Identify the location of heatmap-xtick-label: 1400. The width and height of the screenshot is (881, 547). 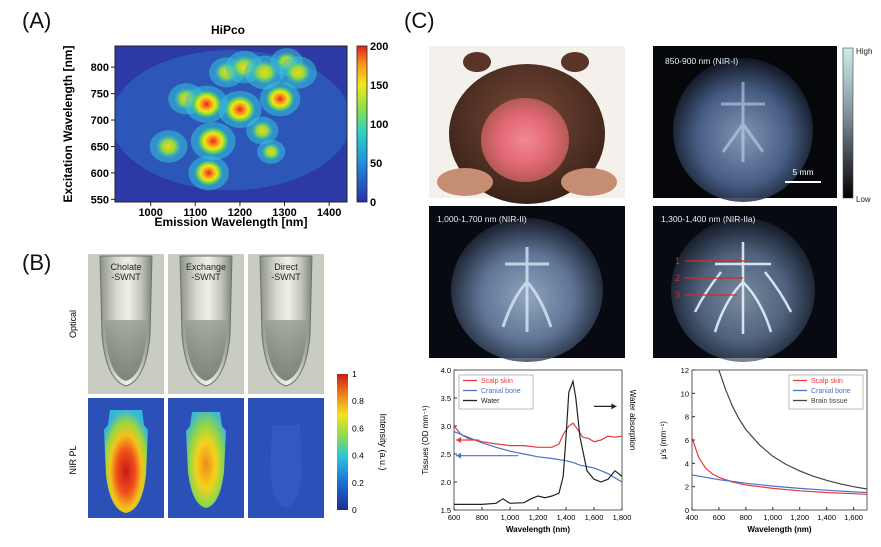
(329, 213).